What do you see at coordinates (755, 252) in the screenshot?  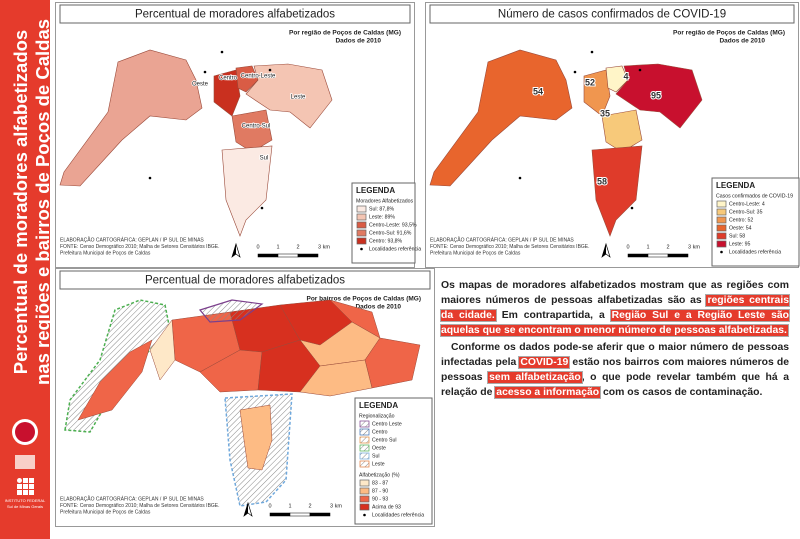 I see `legend-label: Localidades referência` at bounding box center [755, 252].